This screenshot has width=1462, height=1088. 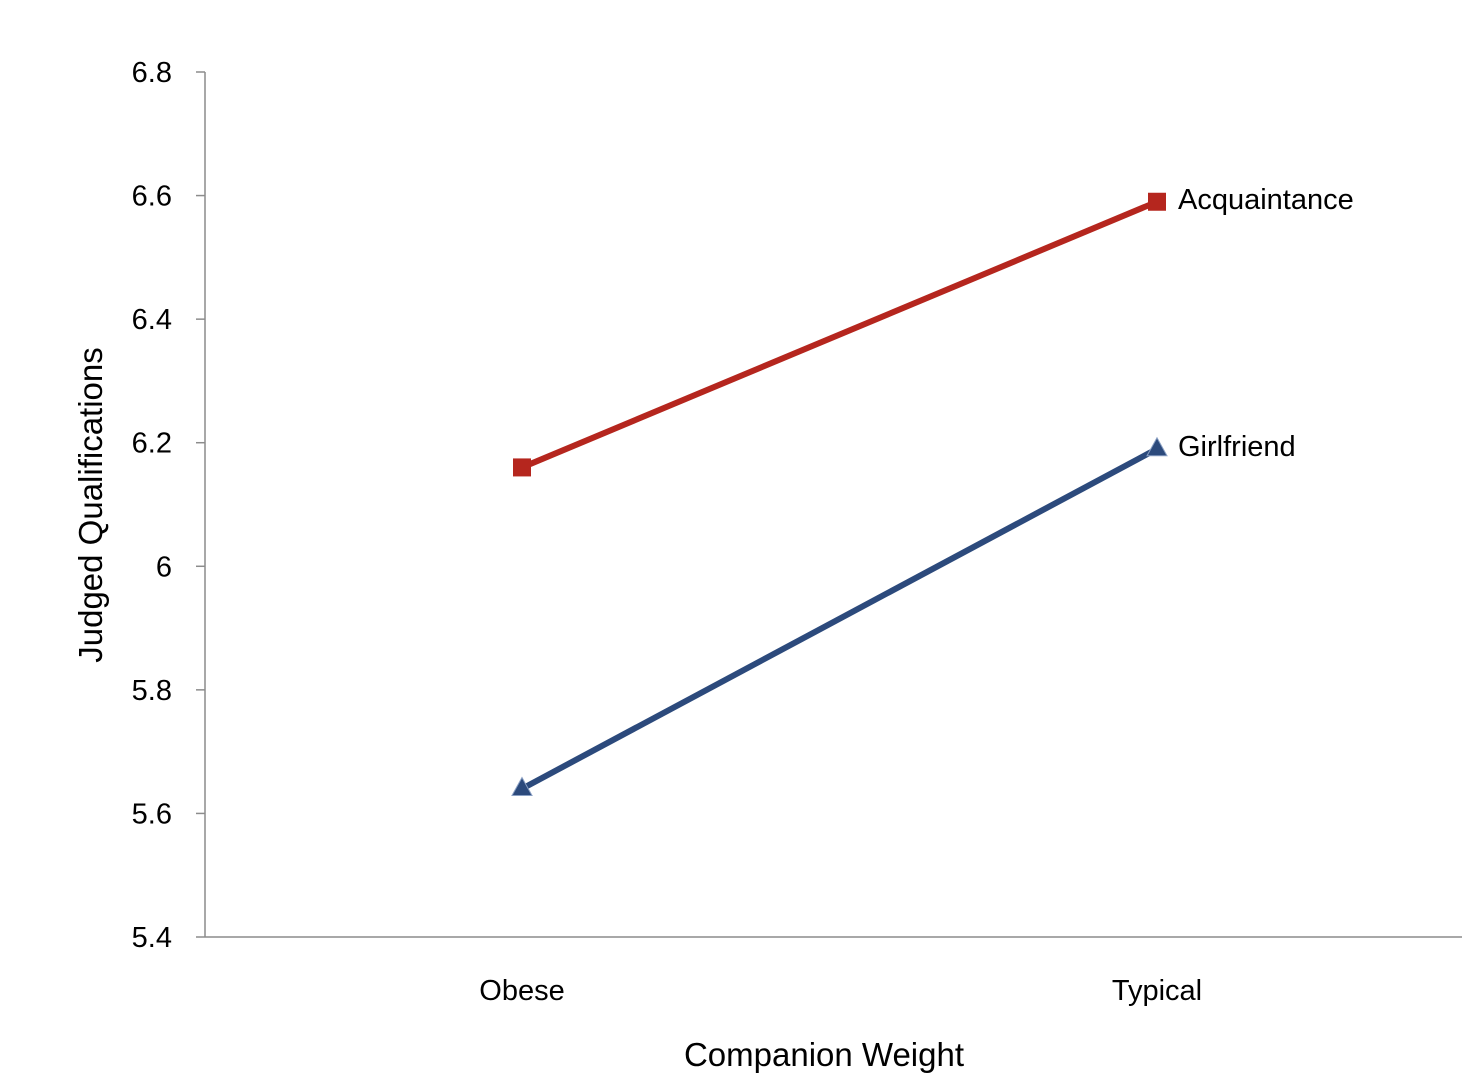 I want to click on series-label: Acquaintance, so click(x=1266, y=200).